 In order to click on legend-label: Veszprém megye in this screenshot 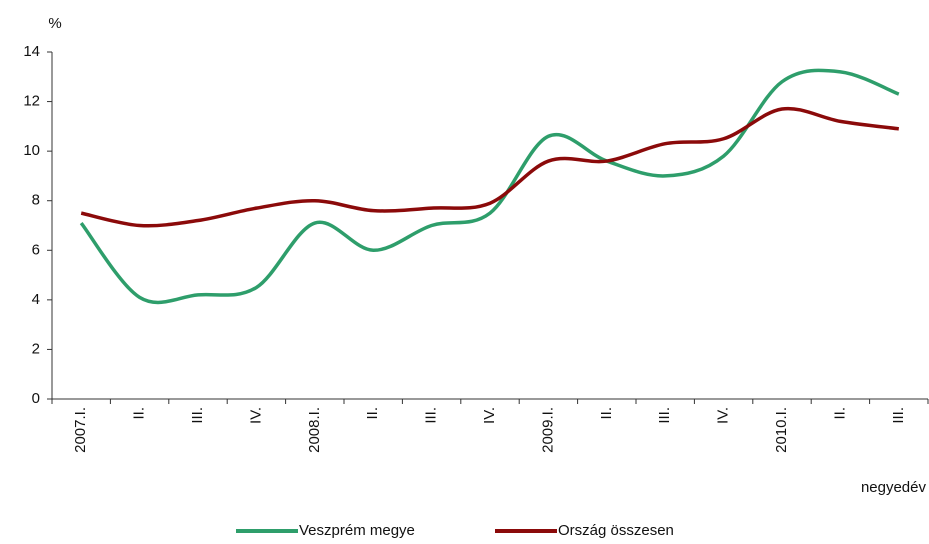, I will do `click(357, 530)`.